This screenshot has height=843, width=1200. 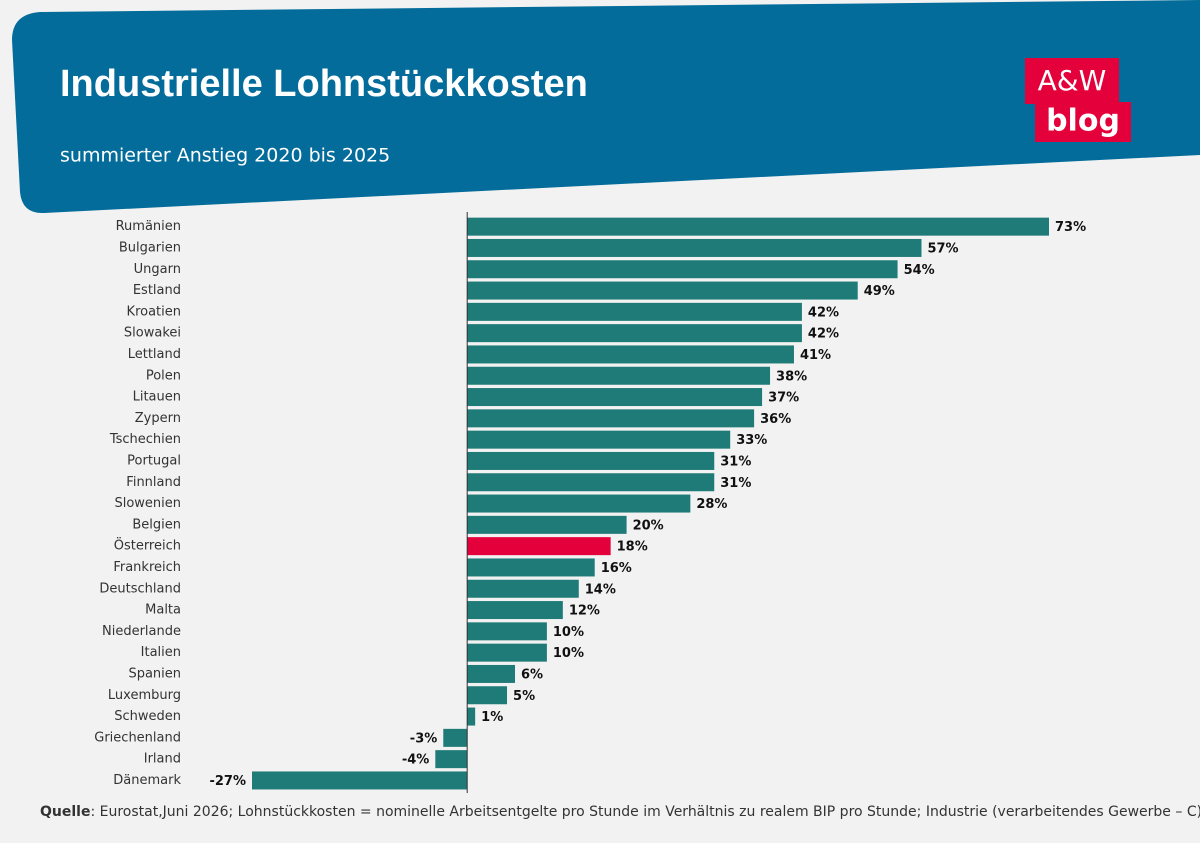 What do you see at coordinates (600, 589) in the screenshot?
I see `data-label: 14%` at bounding box center [600, 589].